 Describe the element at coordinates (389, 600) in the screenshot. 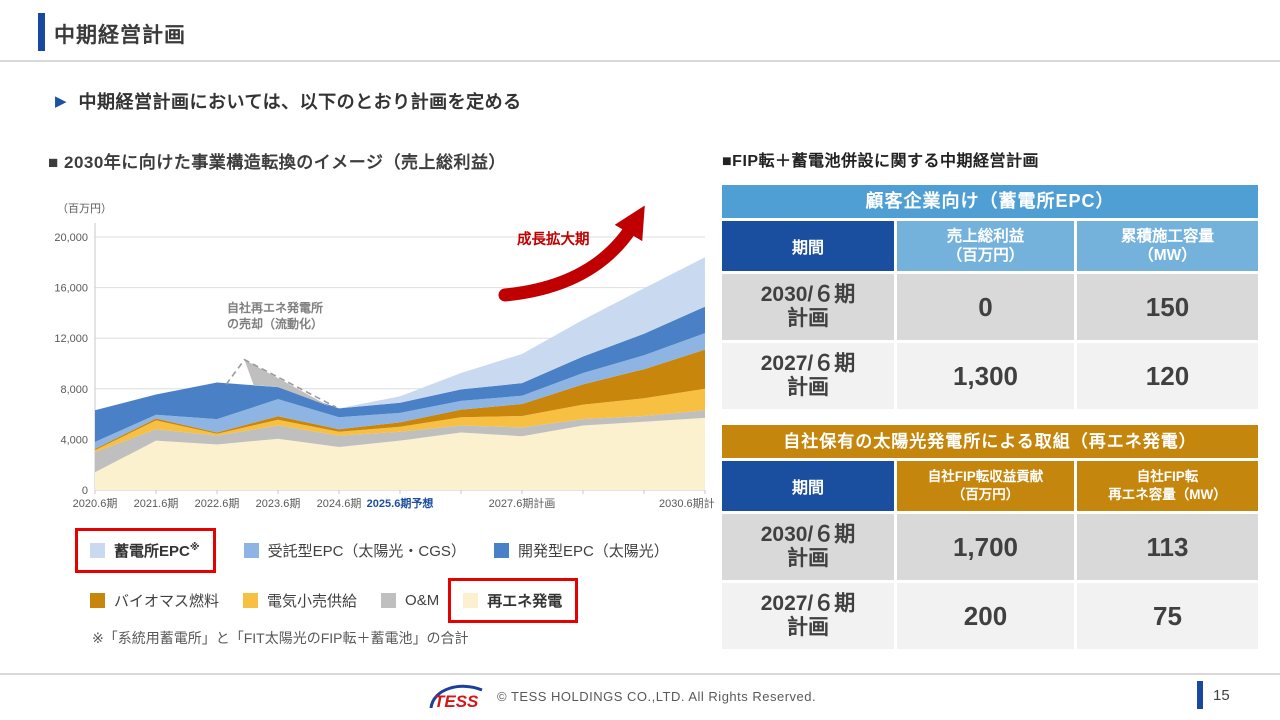

I see `legend-swatch-om` at that location.